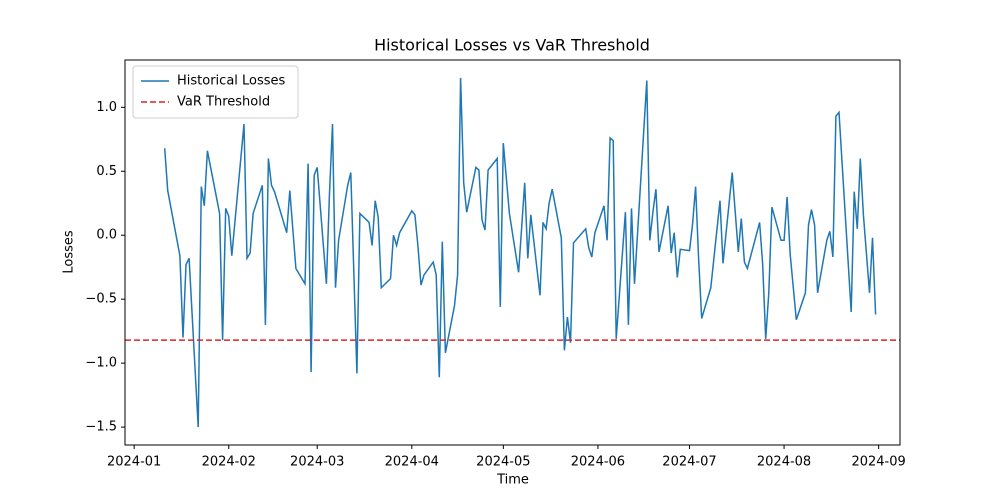  Describe the element at coordinates (229, 462) in the screenshot. I see `x-tick-label: 2024-02` at that location.